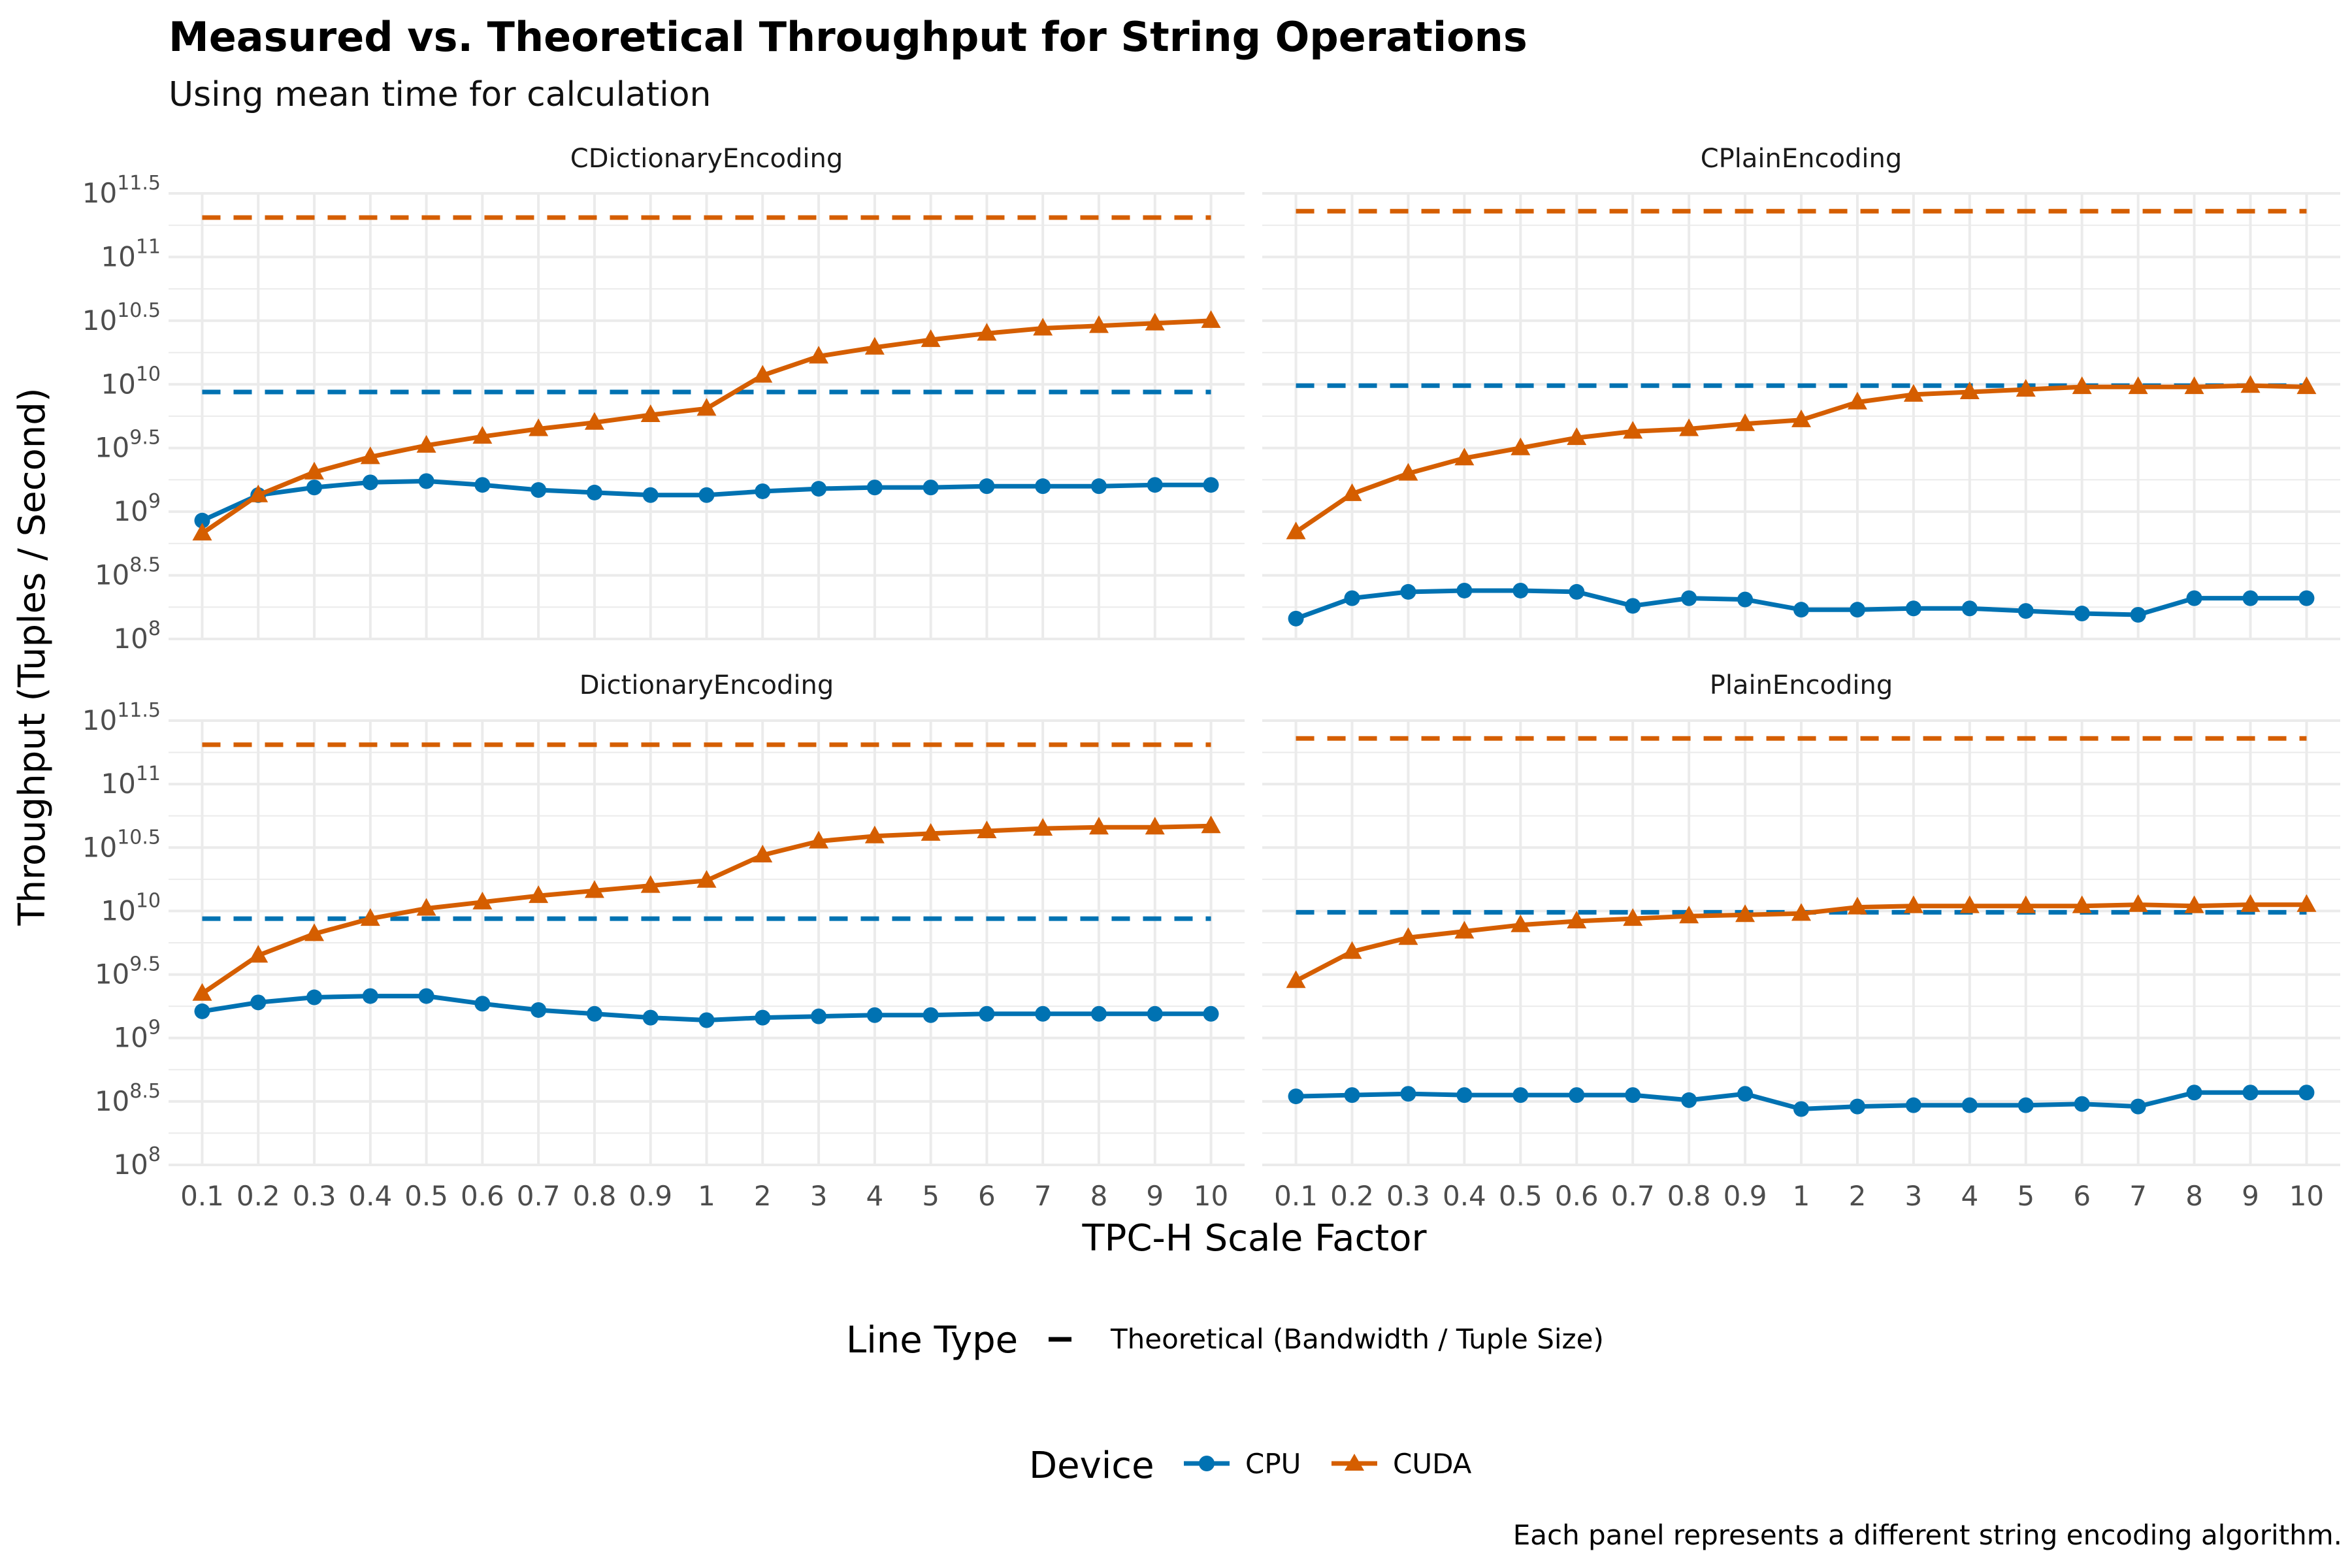 This screenshot has width=2352, height=1568. I want to click on panel-title: CDictionaryEncoding, so click(706, 159).